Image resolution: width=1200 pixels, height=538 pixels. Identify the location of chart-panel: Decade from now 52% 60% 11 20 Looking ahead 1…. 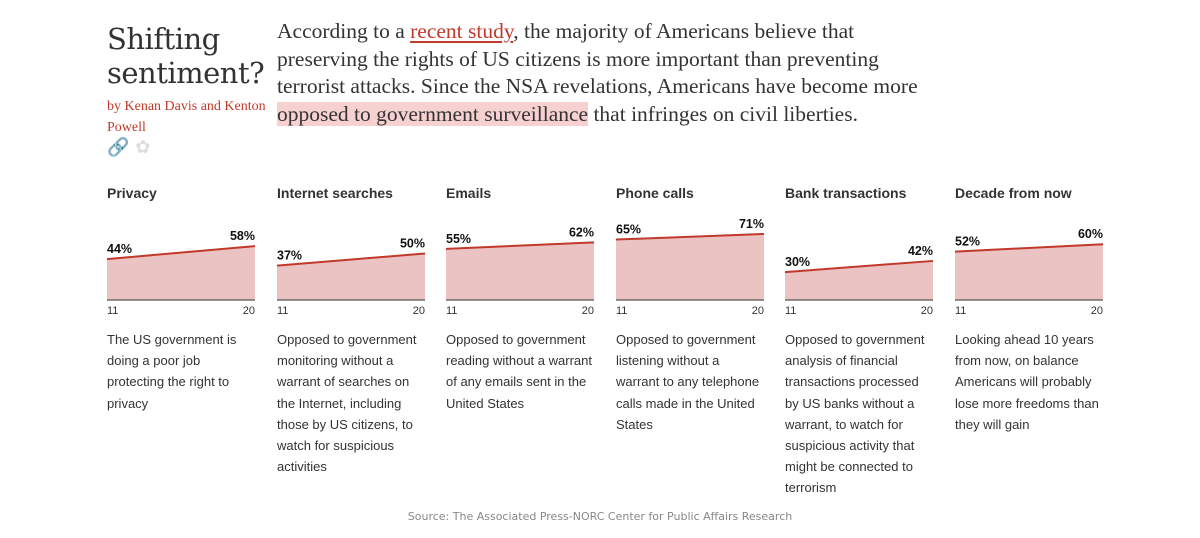
(1029, 308).